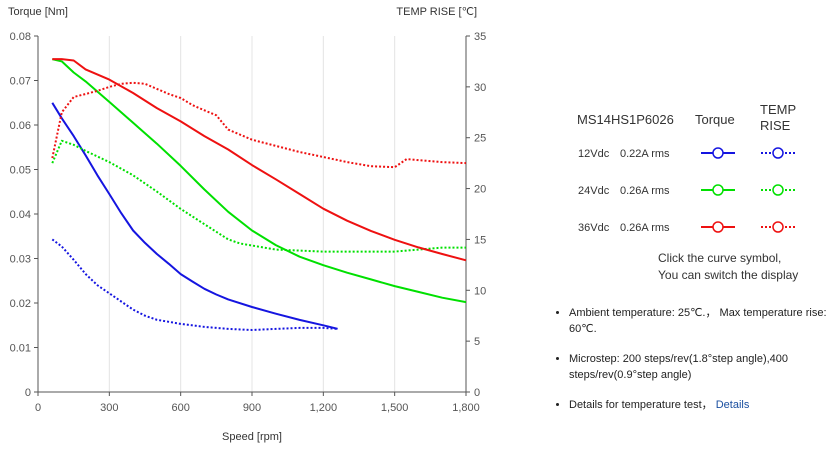  Describe the element at coordinates (718, 153) in the screenshot. I see `toggle-12vdc-torque-curve-symbol` at that location.